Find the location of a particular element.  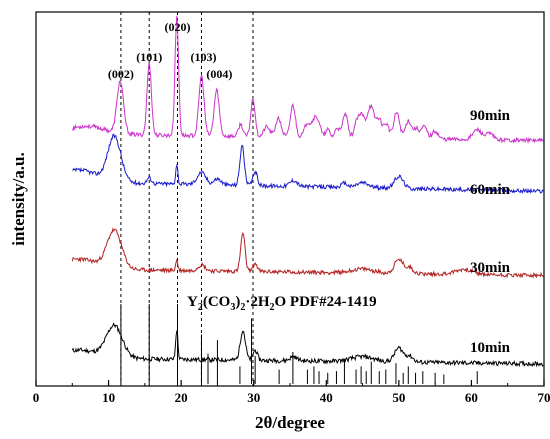

x-tick-label-70: 70 is located at coordinates (544, 397).